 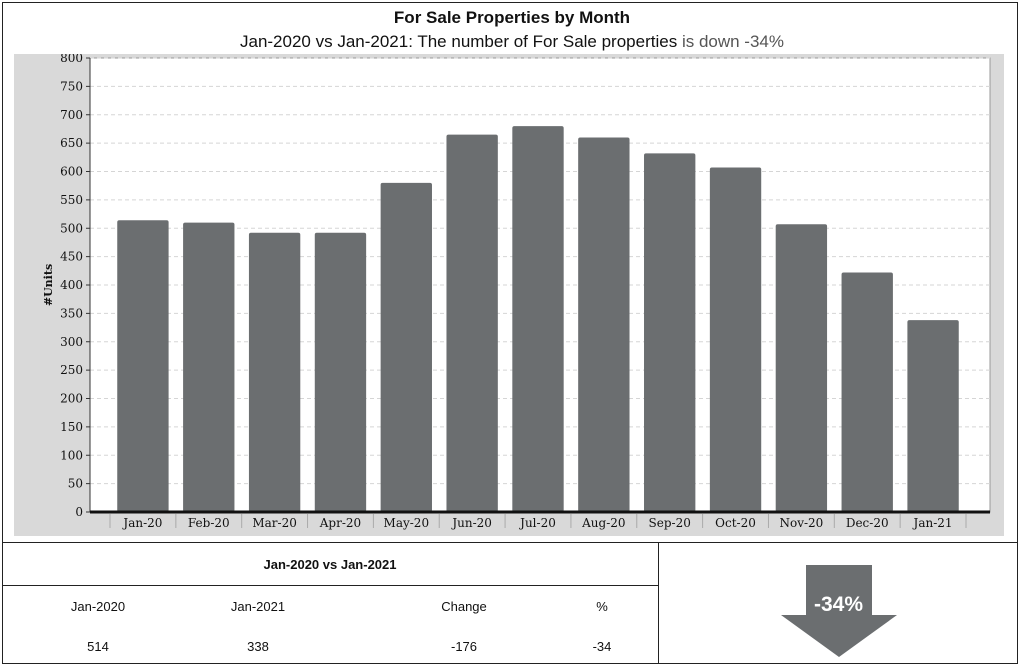 What do you see at coordinates (71, 370) in the screenshot?
I see `y-tick-label: 250` at bounding box center [71, 370].